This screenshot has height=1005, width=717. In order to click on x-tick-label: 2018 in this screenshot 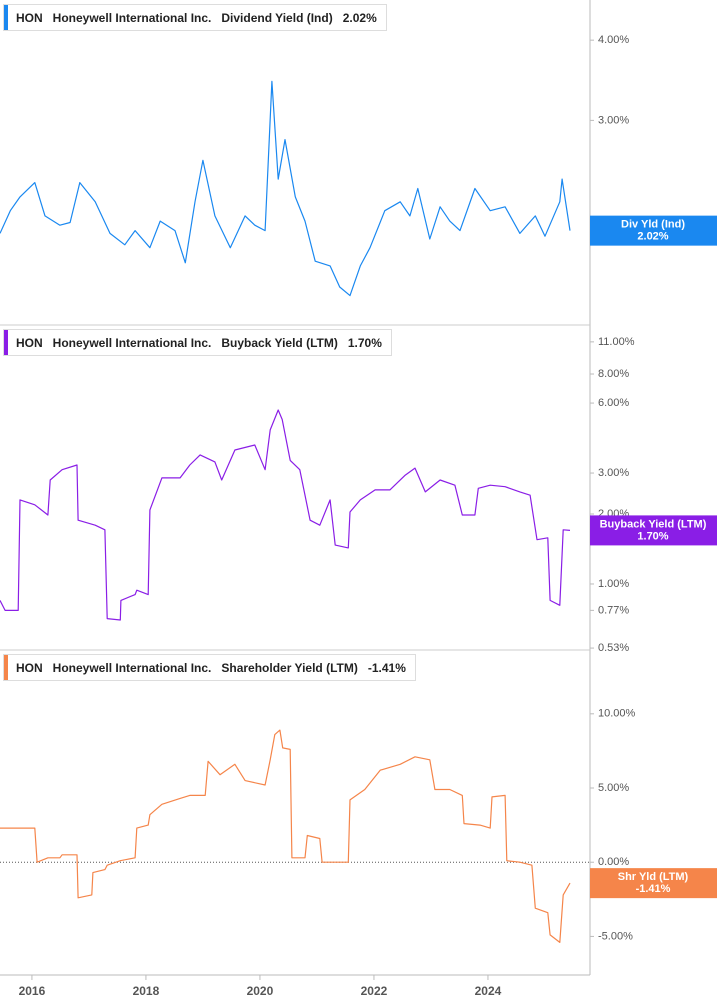, I will do `click(146, 991)`.